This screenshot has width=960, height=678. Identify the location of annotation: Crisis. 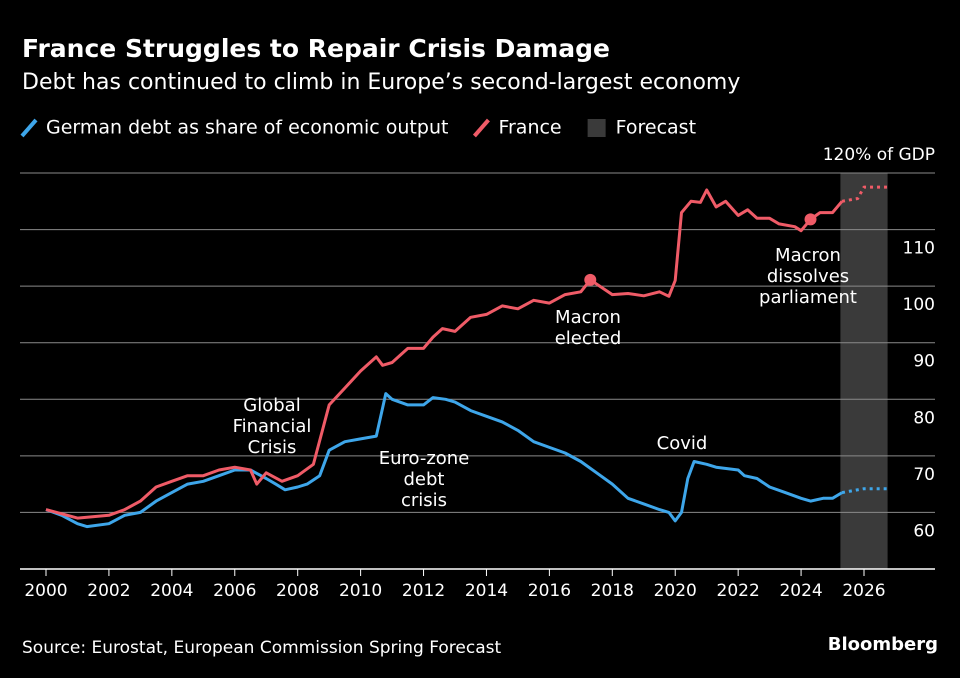
(272, 447).